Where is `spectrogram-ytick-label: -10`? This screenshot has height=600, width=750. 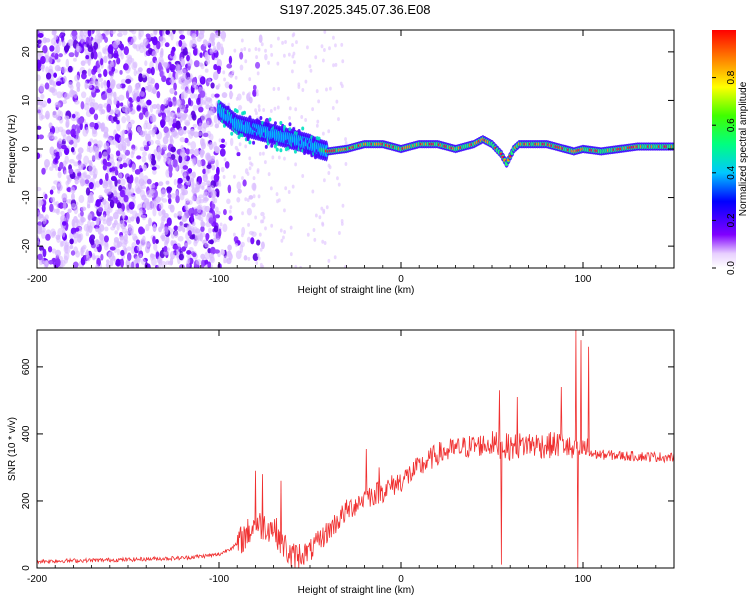
spectrogram-ytick-label: -10 is located at coordinates (26, 197).